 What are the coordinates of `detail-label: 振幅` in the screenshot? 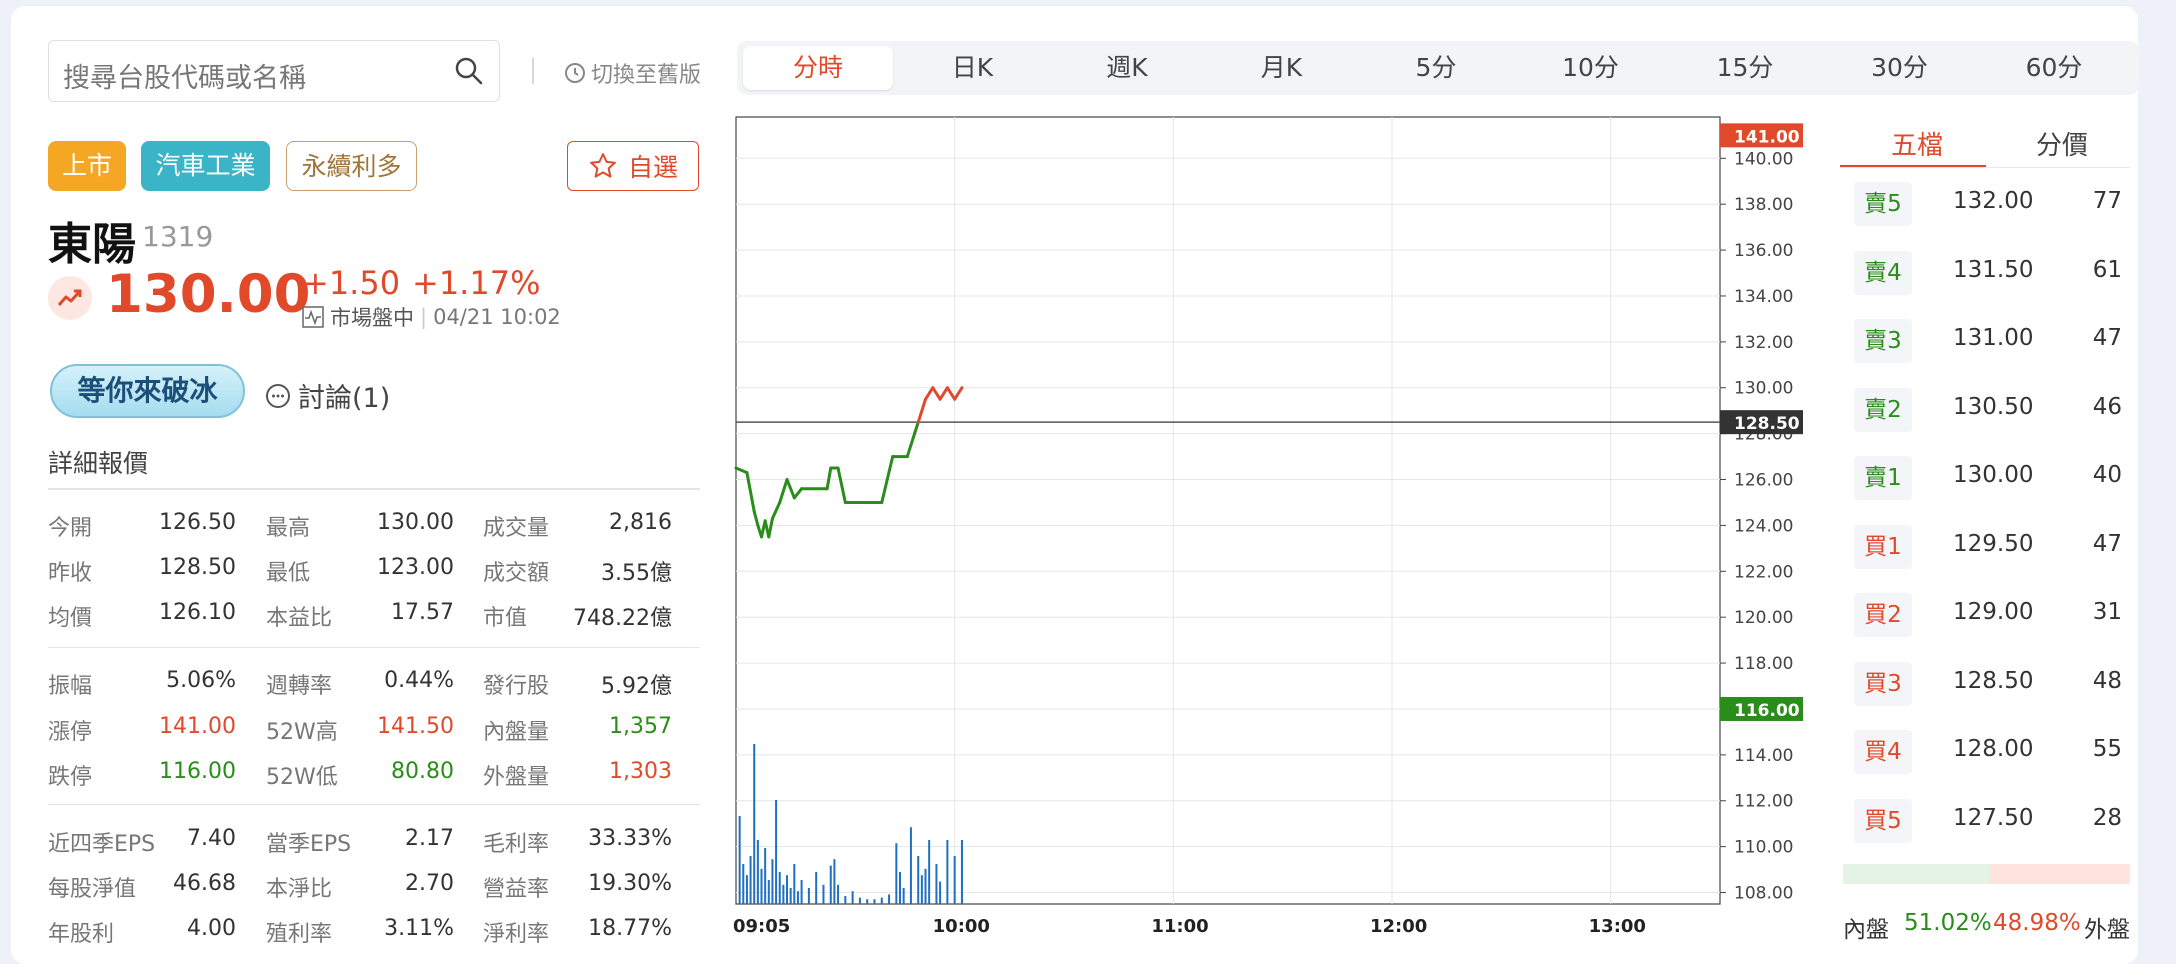 It's located at (70, 686).